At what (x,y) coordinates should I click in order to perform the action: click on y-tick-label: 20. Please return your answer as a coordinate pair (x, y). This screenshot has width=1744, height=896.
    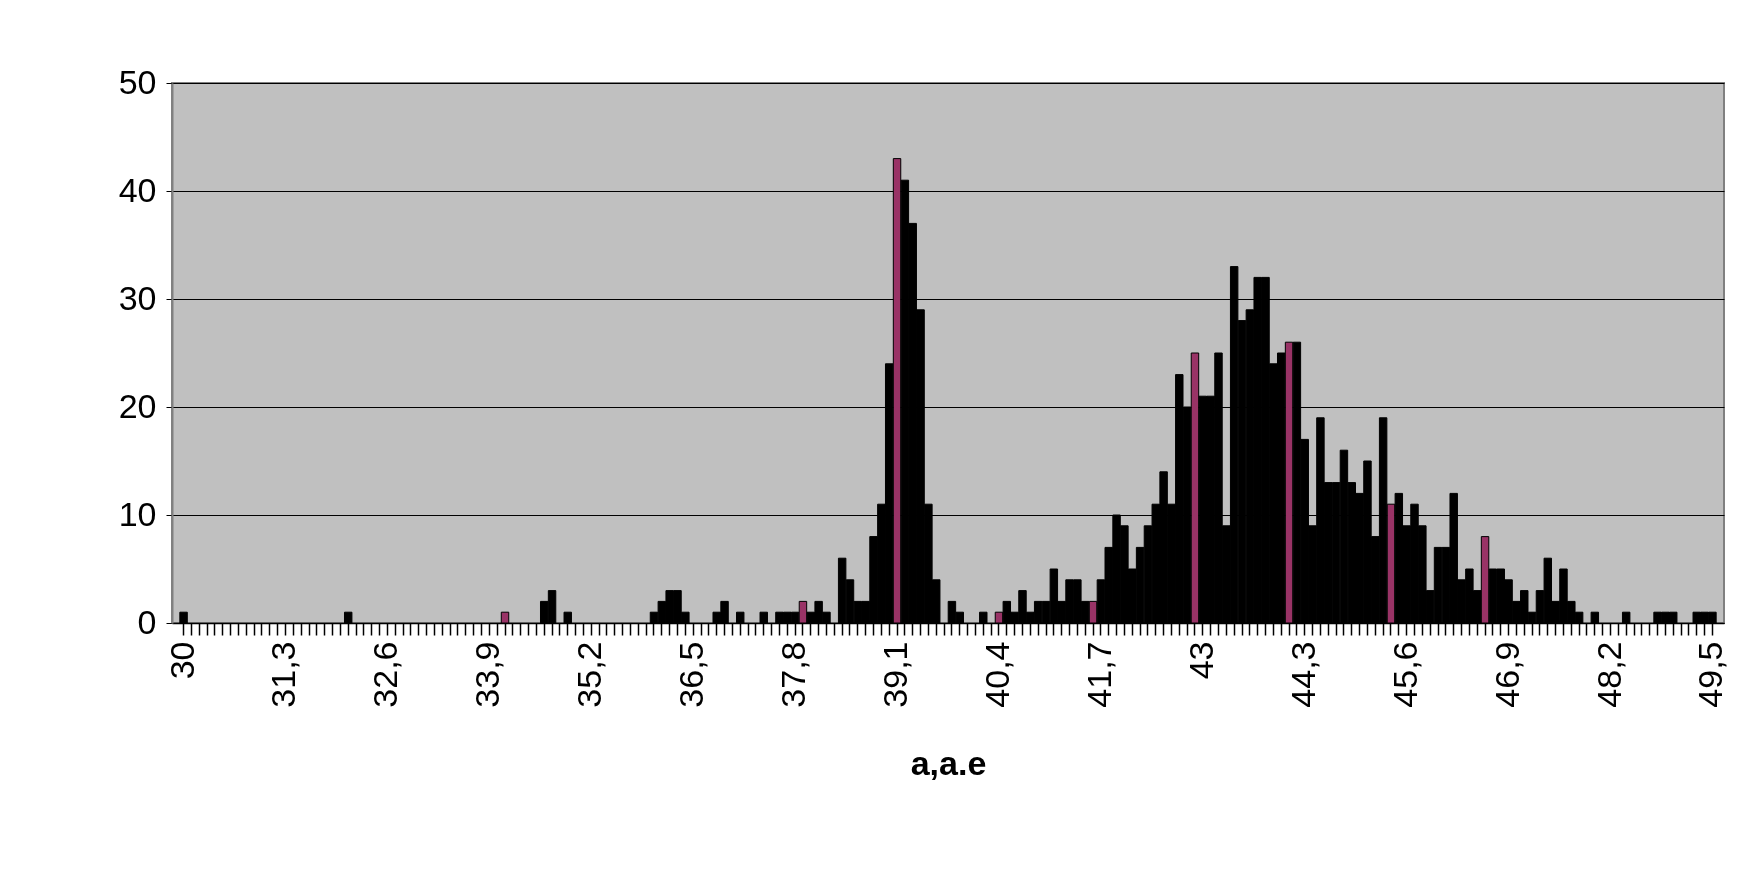
    Looking at the image, I should click on (137, 405).